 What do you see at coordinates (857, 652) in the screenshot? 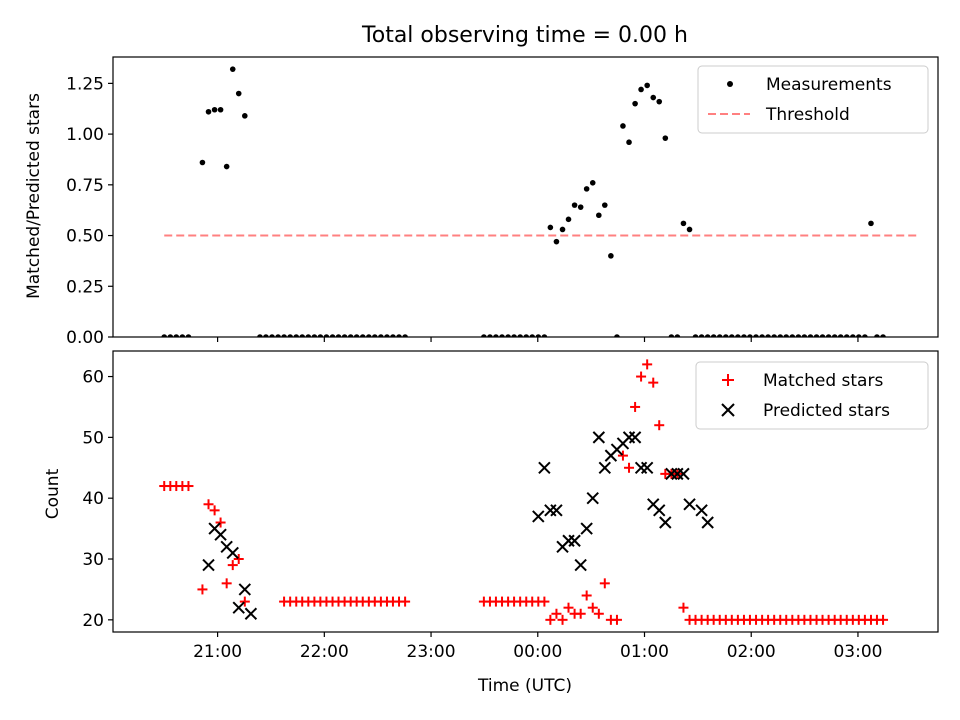
I see `time-x-tick-label: 03:00` at bounding box center [857, 652].